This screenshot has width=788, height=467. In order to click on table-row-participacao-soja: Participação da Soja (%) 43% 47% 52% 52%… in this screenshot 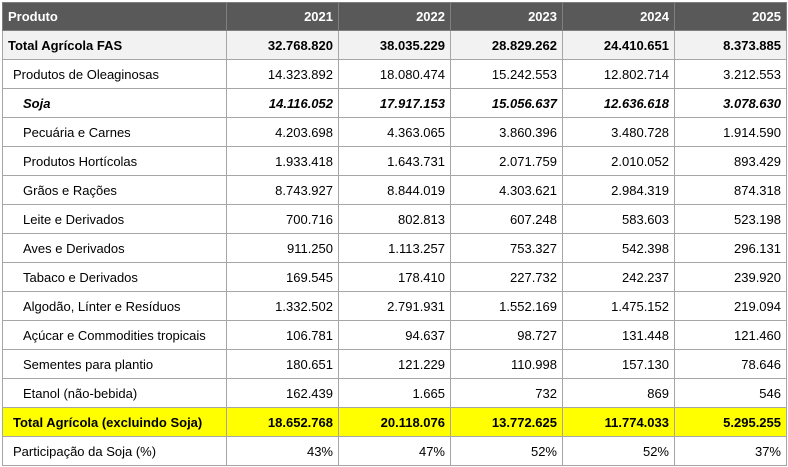, I will do `click(394, 451)`.